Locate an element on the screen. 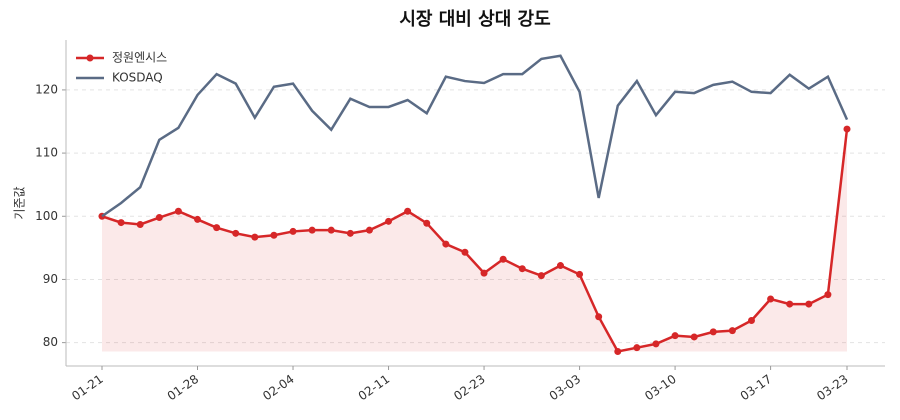 This screenshot has height=420, width=900. y-tick-label: 110 is located at coordinates (46, 153).